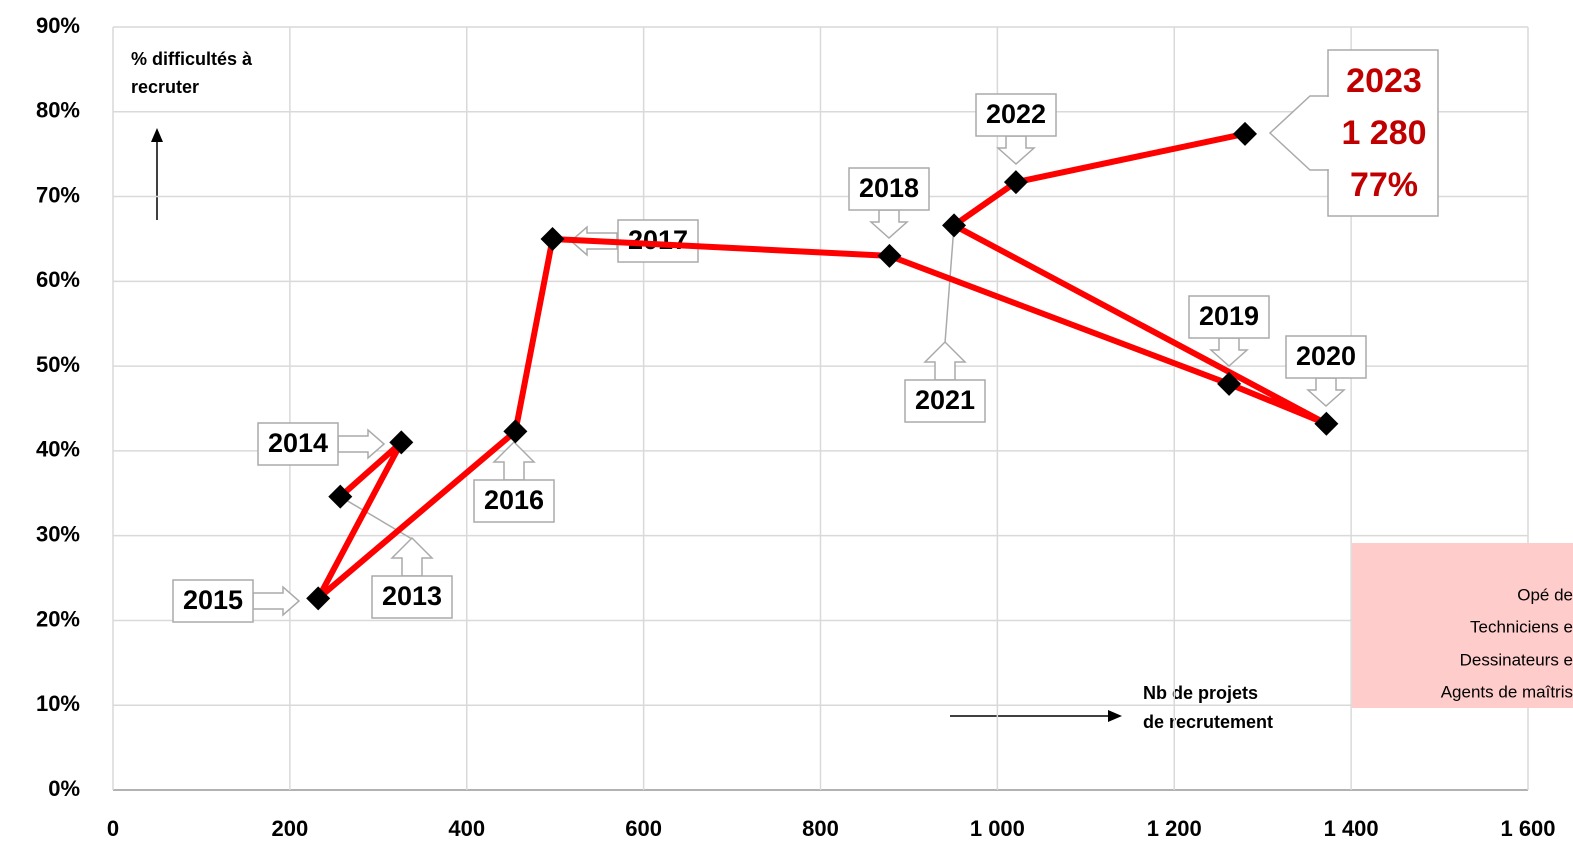 The image size is (1573, 862). What do you see at coordinates (1383, 133) in the screenshot?
I see `highlight-text: 1 280` at bounding box center [1383, 133].